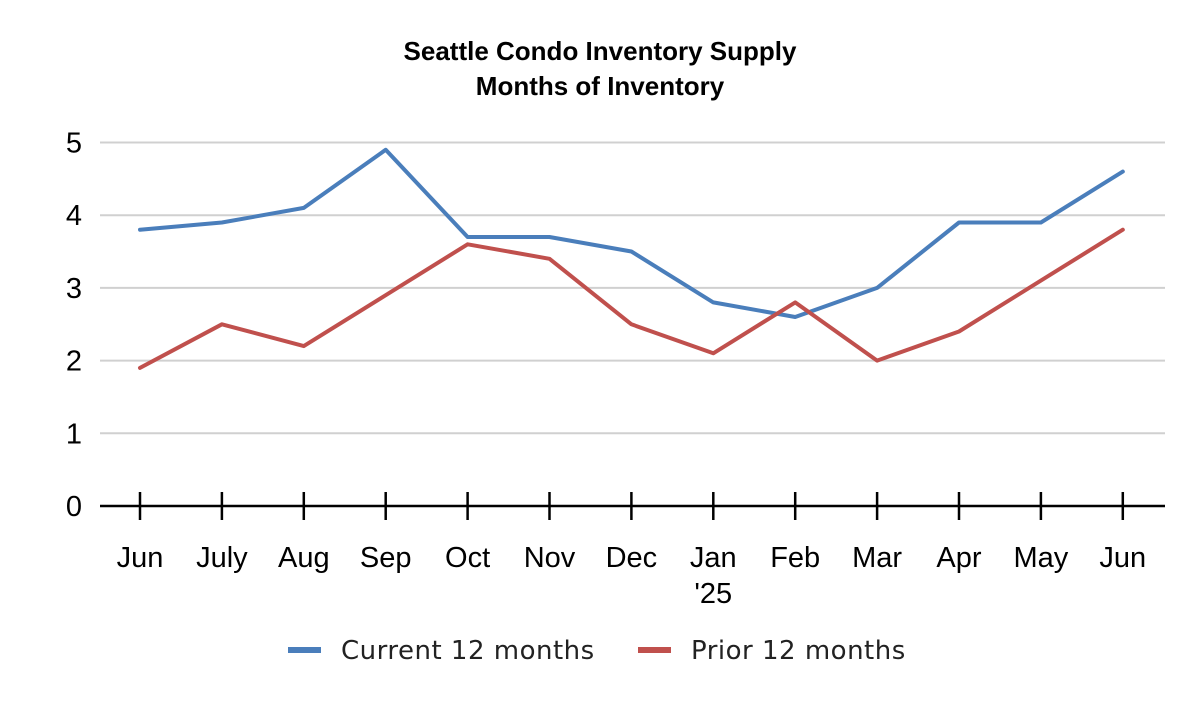 The width and height of the screenshot is (1200, 702). I want to click on x-tick-label: May, so click(1041, 558).